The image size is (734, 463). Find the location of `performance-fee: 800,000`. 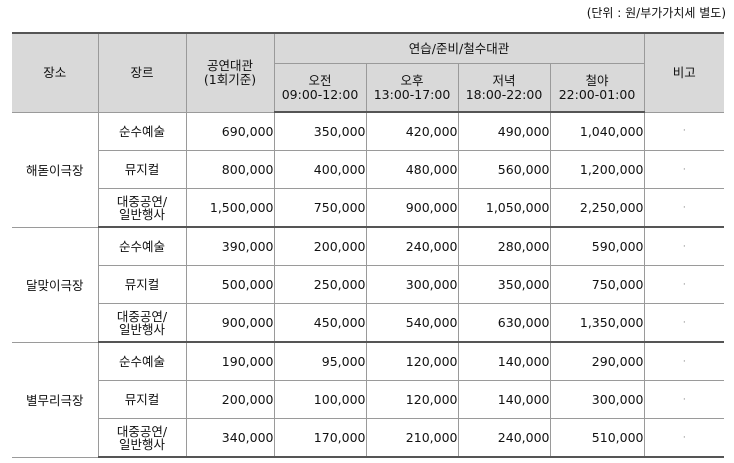

performance-fee: 800,000 is located at coordinates (230, 169).